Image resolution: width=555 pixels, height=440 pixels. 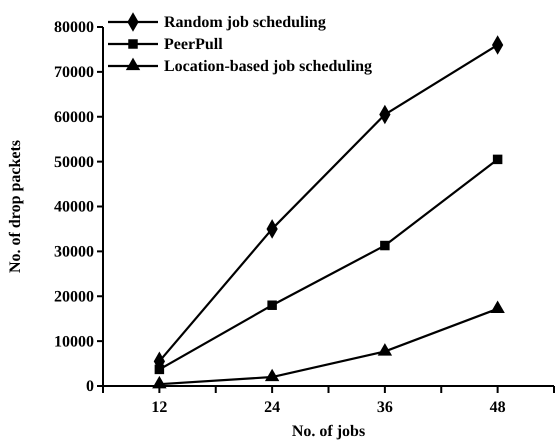 What do you see at coordinates (74, 27) in the screenshot?
I see `y-tick-label: 80000` at bounding box center [74, 27].